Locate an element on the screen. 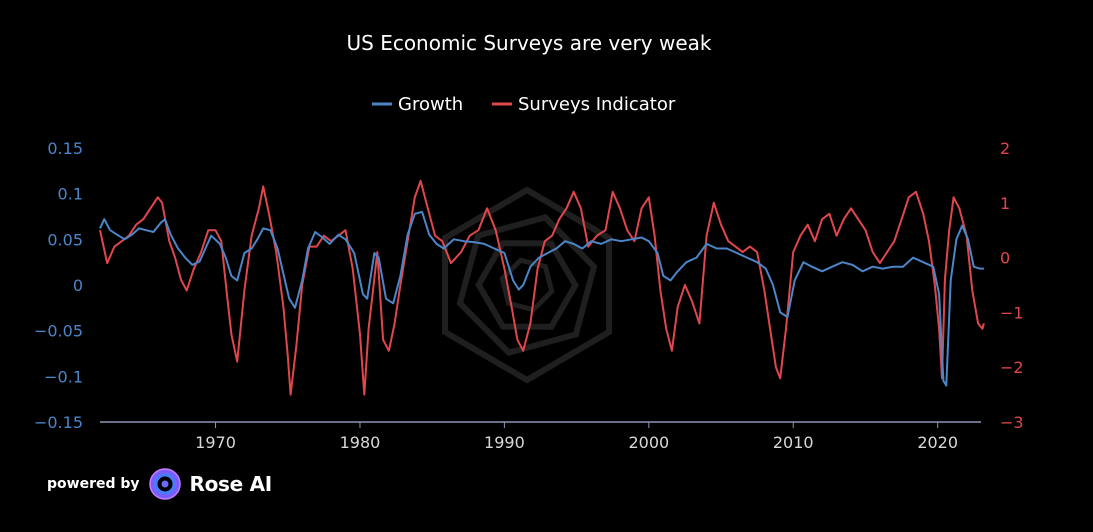  y-right-tick-label: −2 is located at coordinates (1012, 367).